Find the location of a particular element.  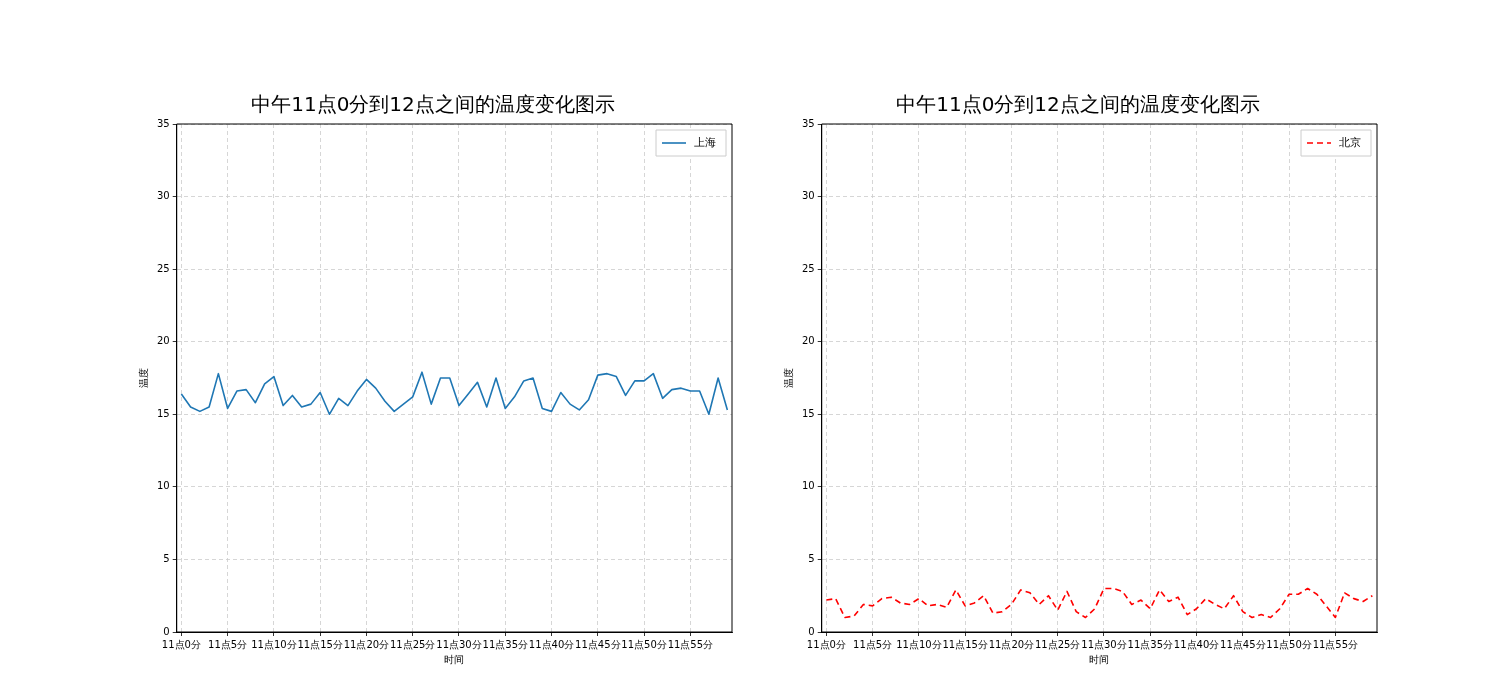

legend-label: 上海 is located at coordinates (705, 142).